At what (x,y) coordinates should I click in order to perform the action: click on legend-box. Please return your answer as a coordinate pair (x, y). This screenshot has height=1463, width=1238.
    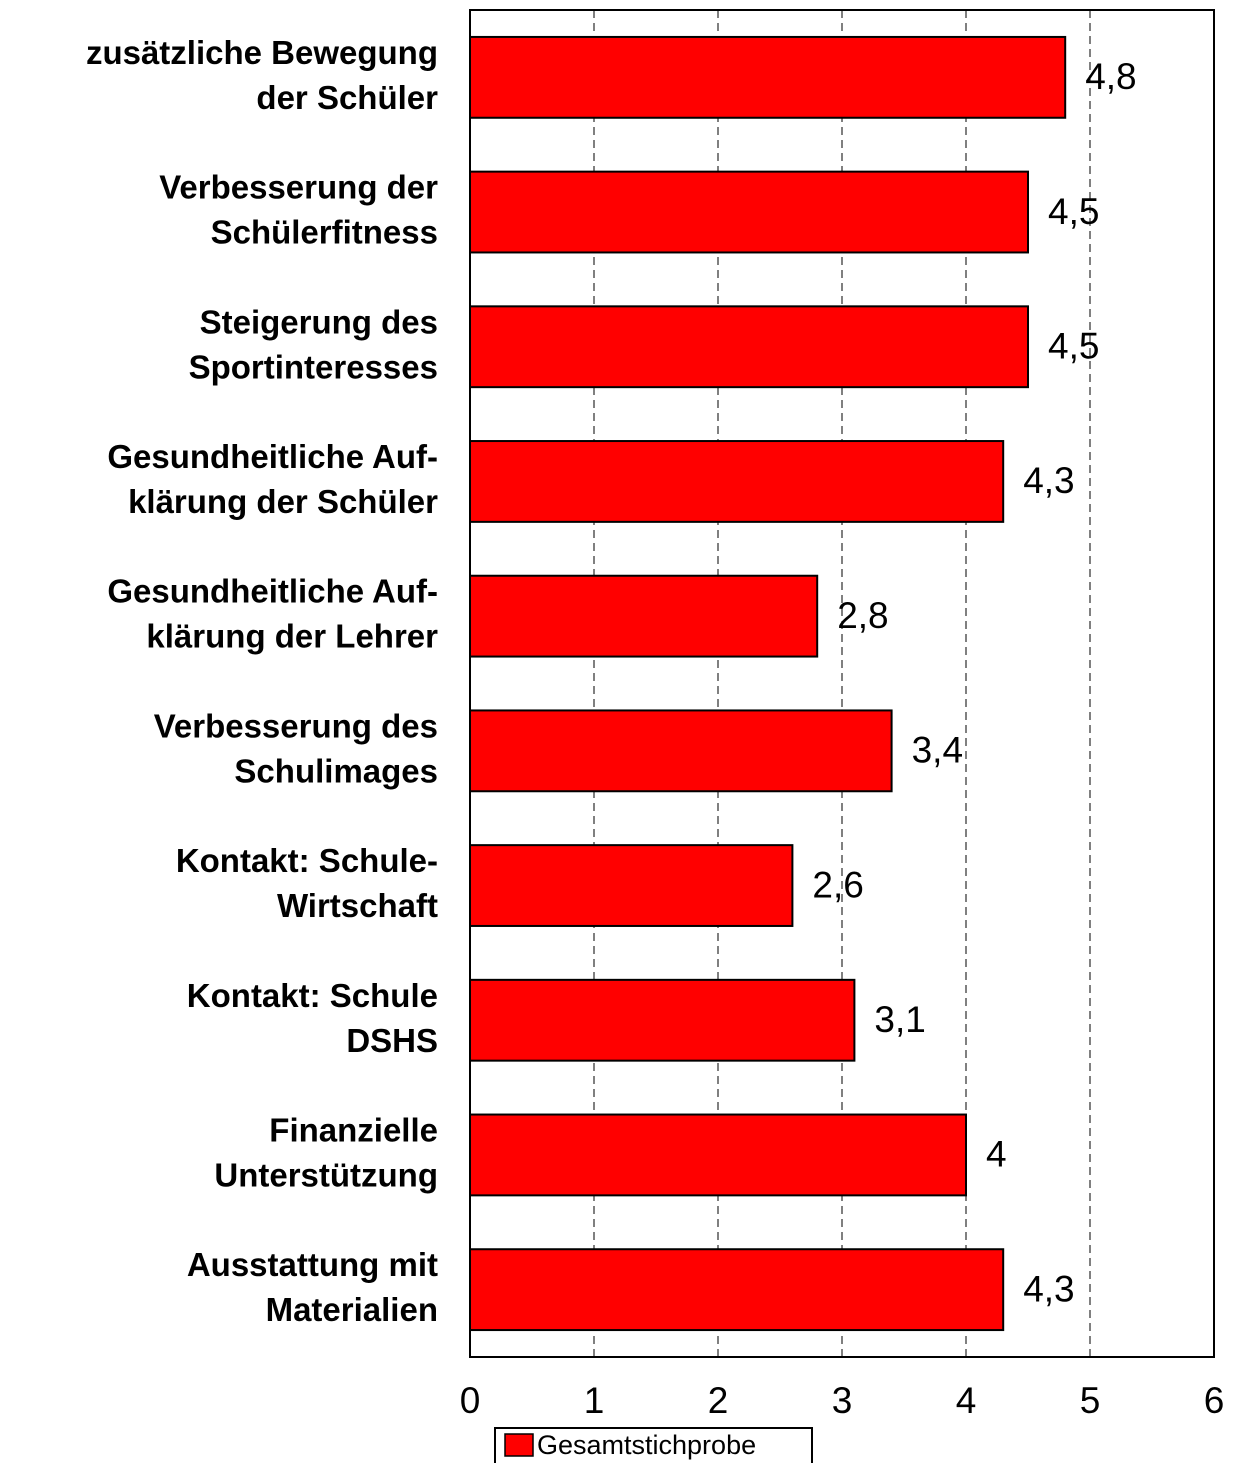
    Looking at the image, I should click on (653, 1445).